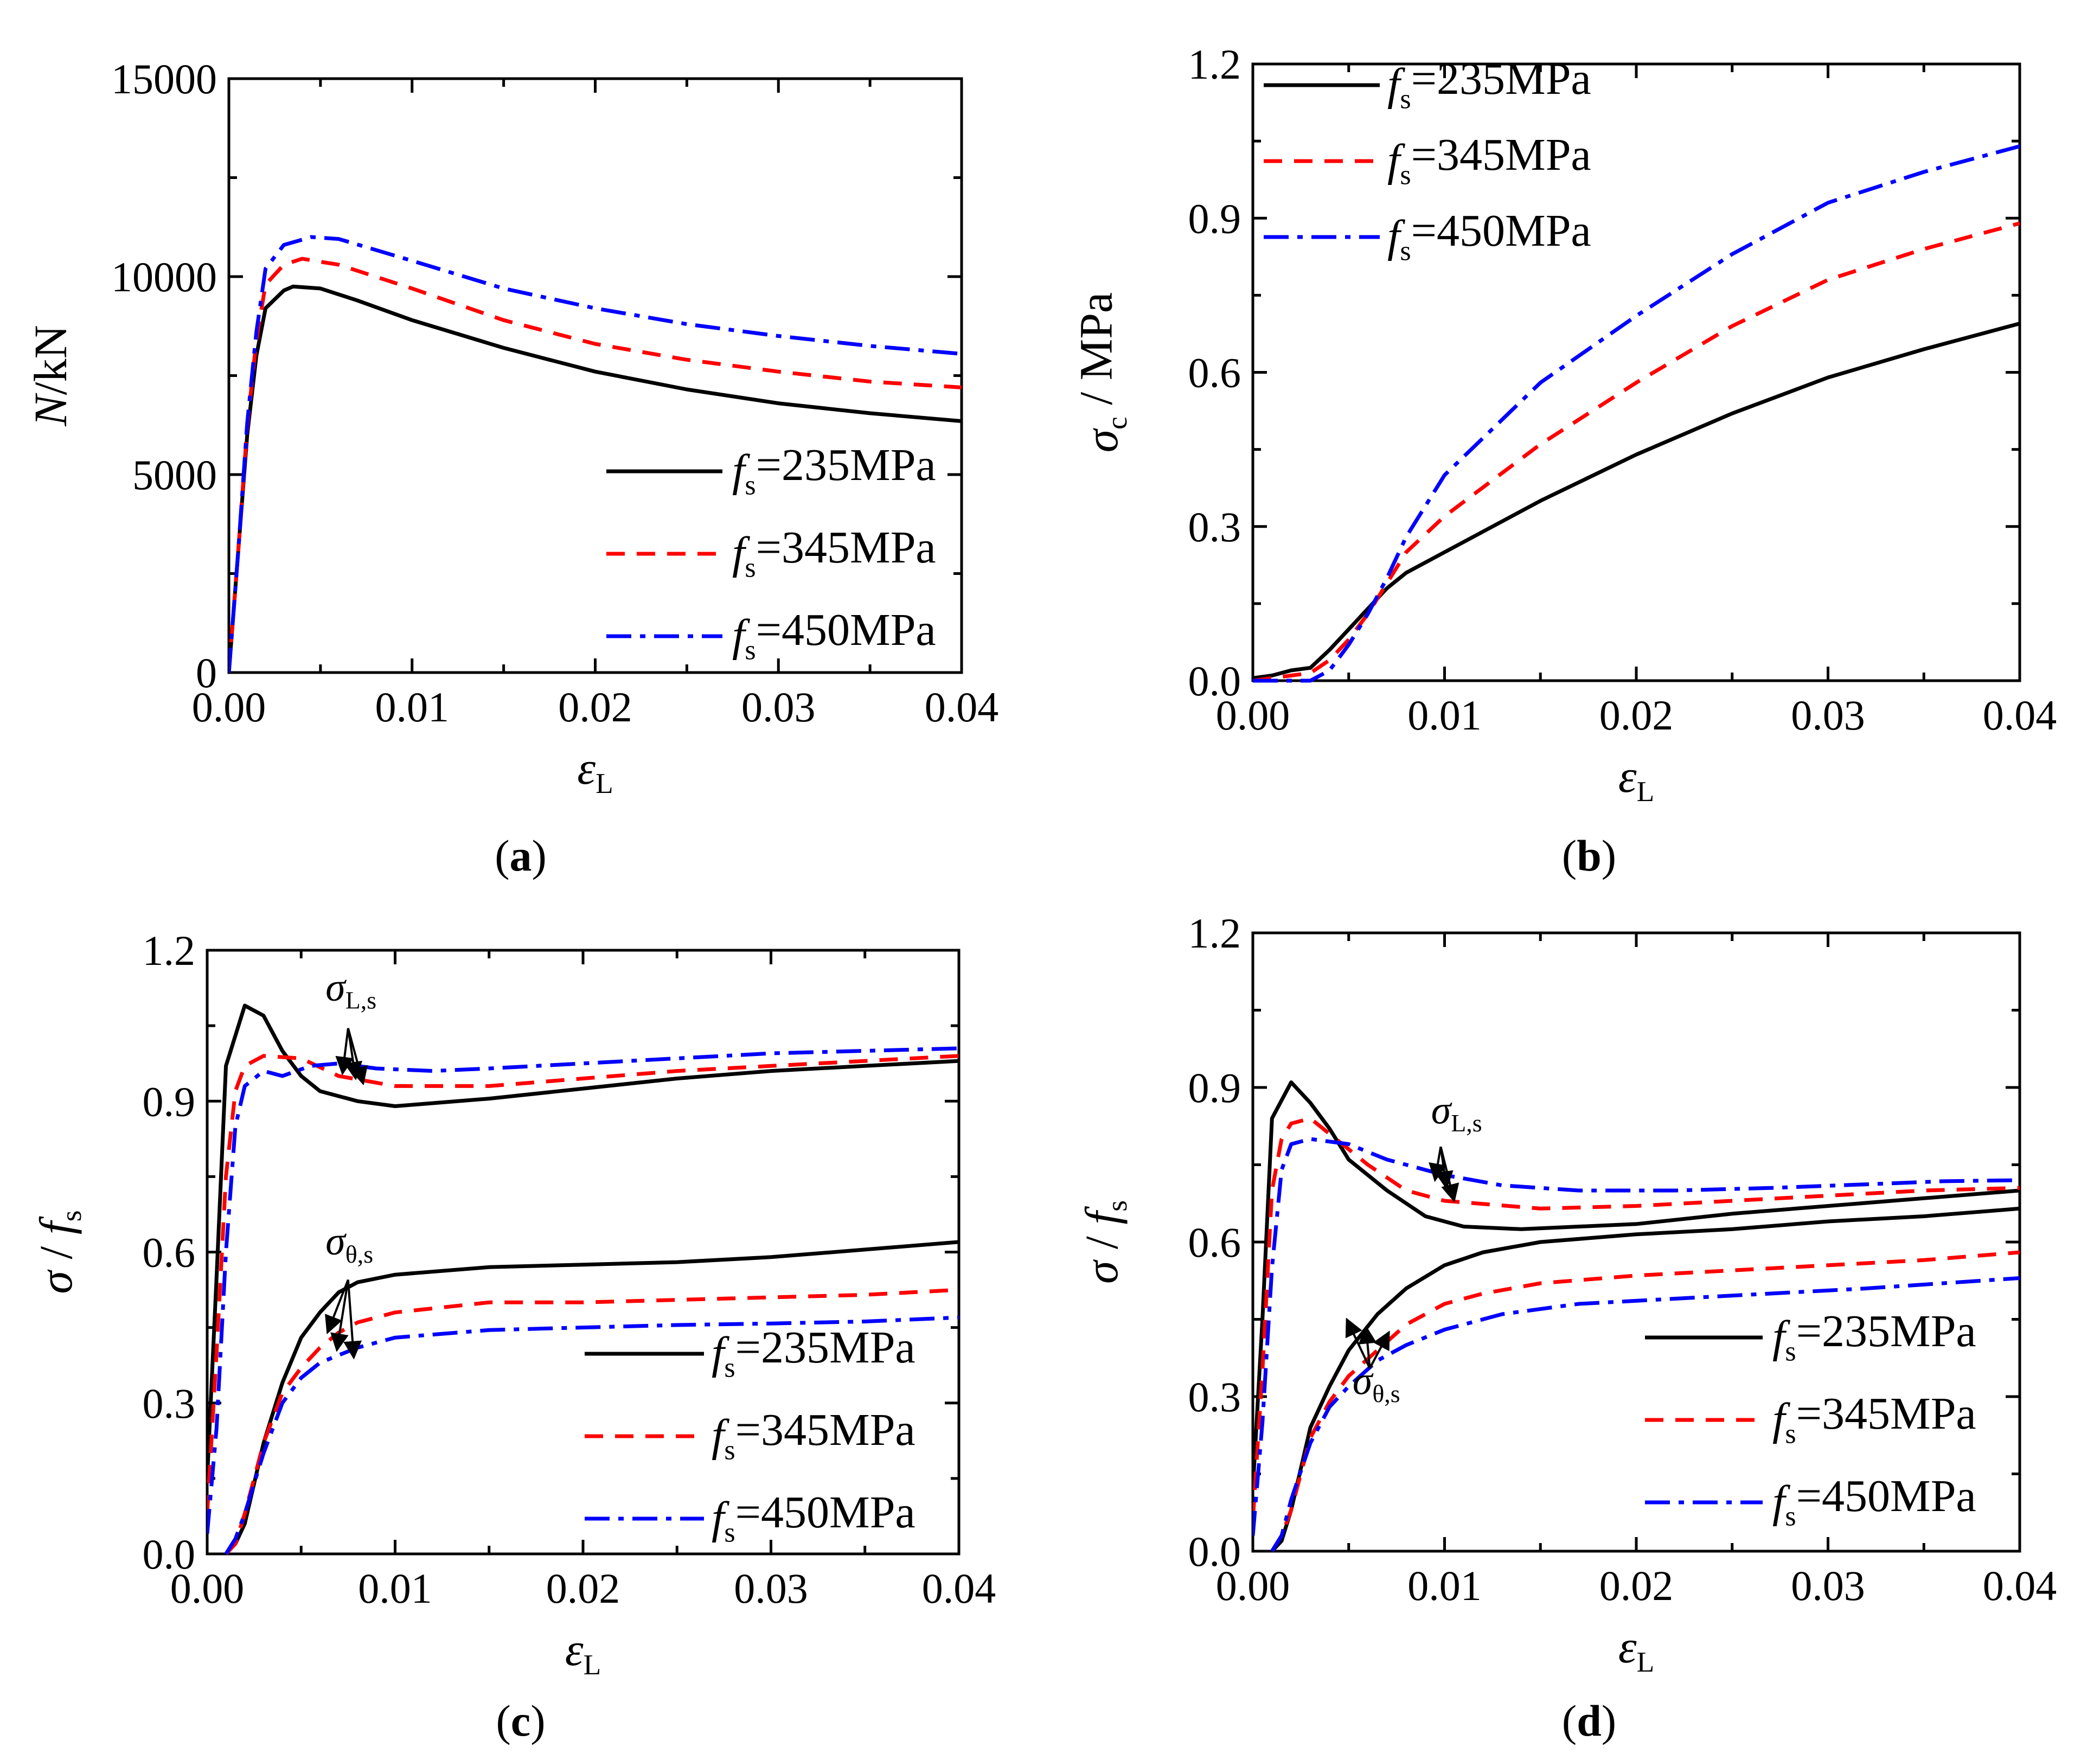 The width and height of the screenshot is (2100, 1760). Describe the element at coordinates (1104, 1242) in the screenshot. I see `y-axis-label: σ / fs` at that location.